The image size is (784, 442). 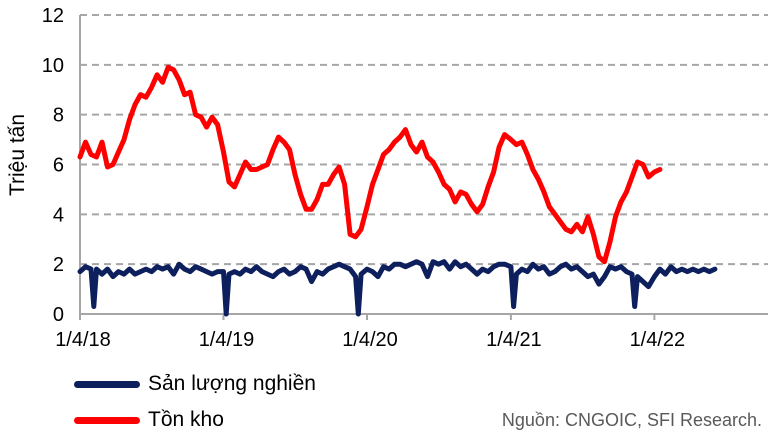 I want to click on x-tick-label: 1/4/20, so click(x=370, y=340).